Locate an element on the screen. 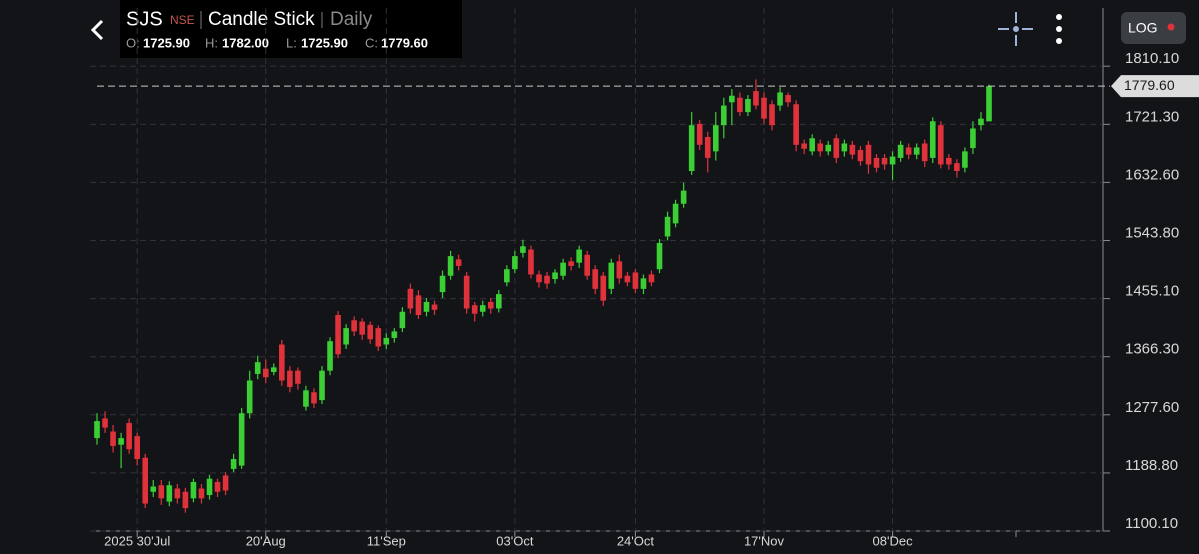  log-indicator is located at coordinates (1171, 27).